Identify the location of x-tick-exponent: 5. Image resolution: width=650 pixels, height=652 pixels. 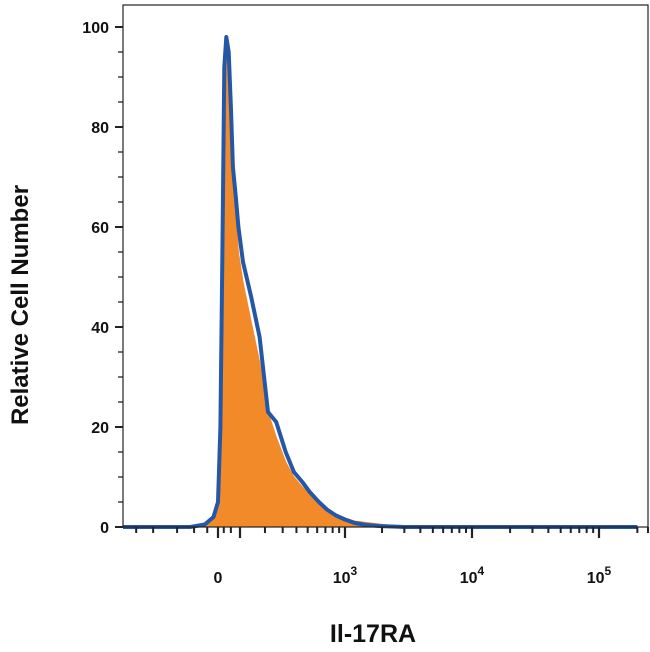
(608, 571).